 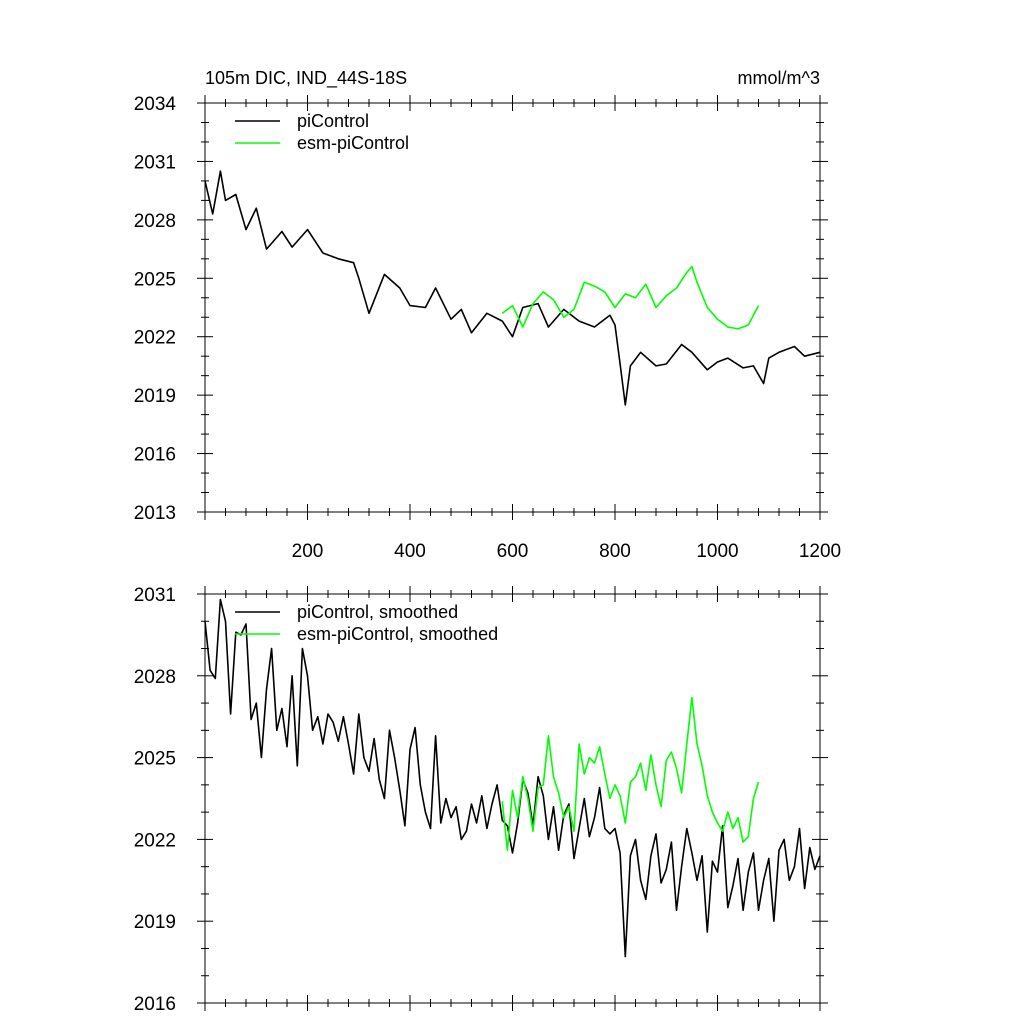 I want to click on legend-label: esm-piControl, so click(x=353, y=143).